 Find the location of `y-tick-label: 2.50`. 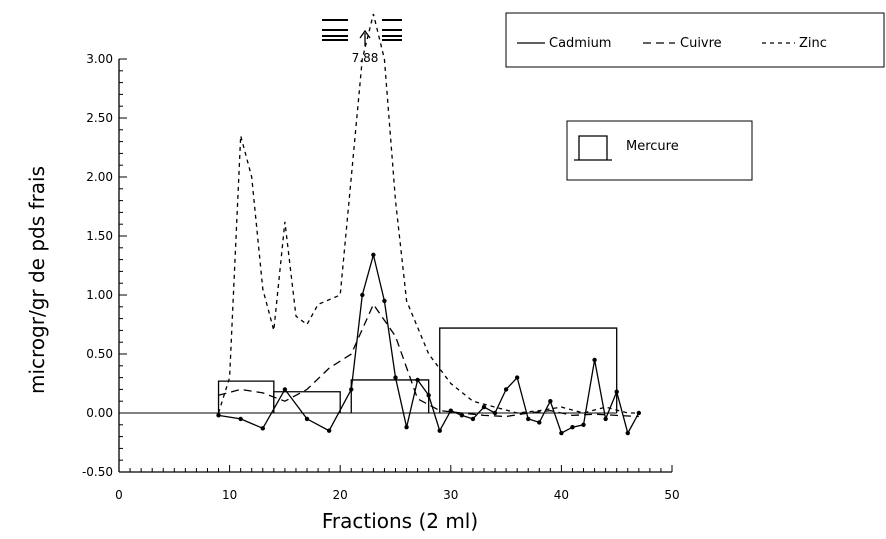

y-tick-label: 2.50 is located at coordinates (99, 118).